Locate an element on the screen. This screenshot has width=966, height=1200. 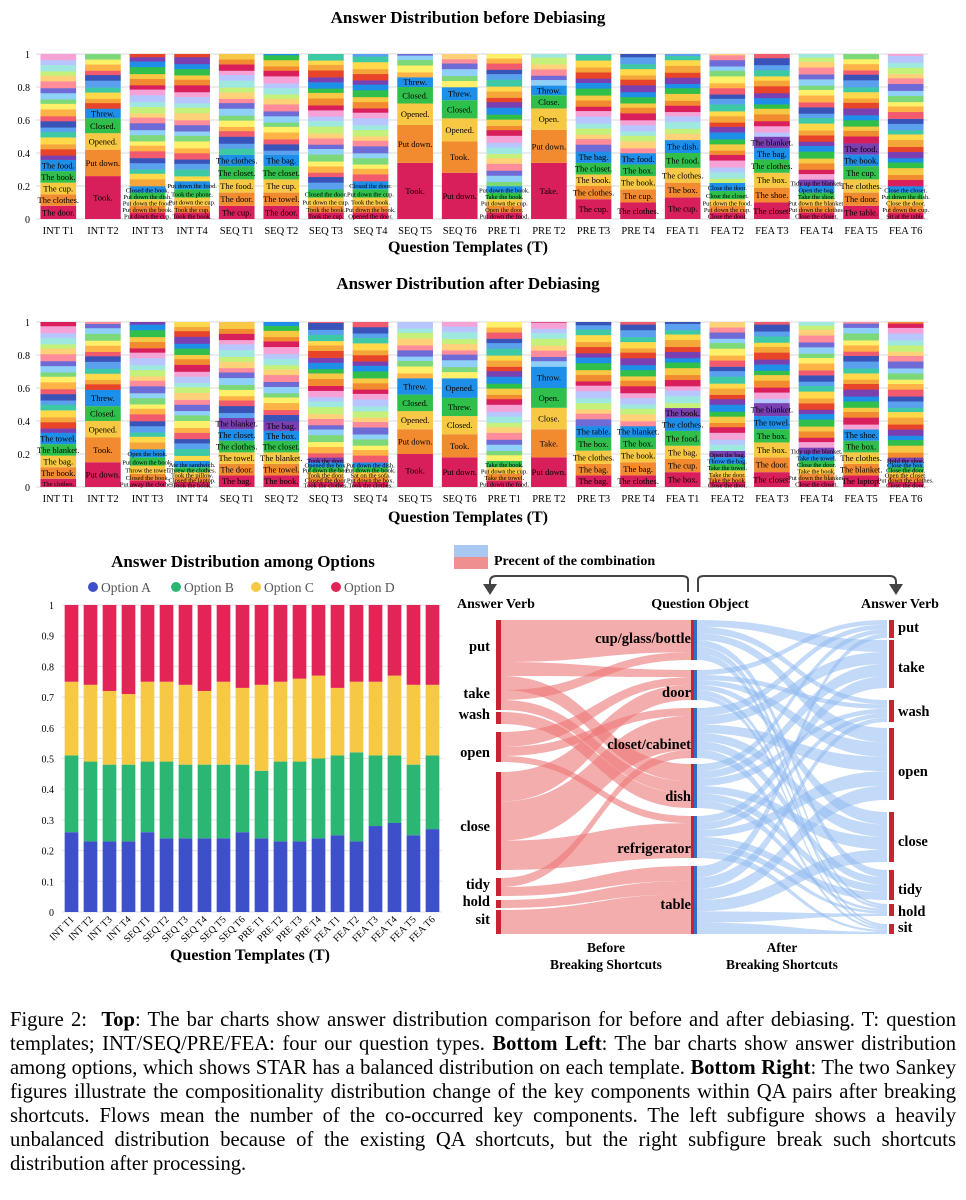
mid-segment-label: The clothes. is located at coordinates (594, 457).